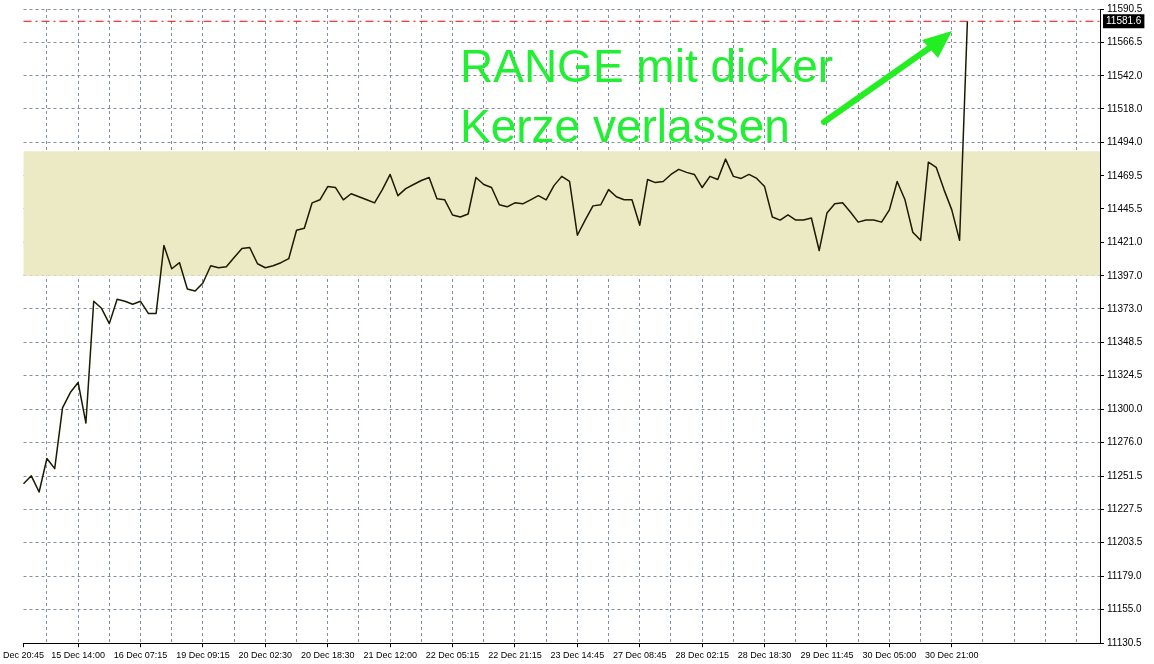 The height and width of the screenshot is (664, 1154). What do you see at coordinates (1125, 242) in the screenshot?
I see `y-tick-label: 11421.0` at bounding box center [1125, 242].